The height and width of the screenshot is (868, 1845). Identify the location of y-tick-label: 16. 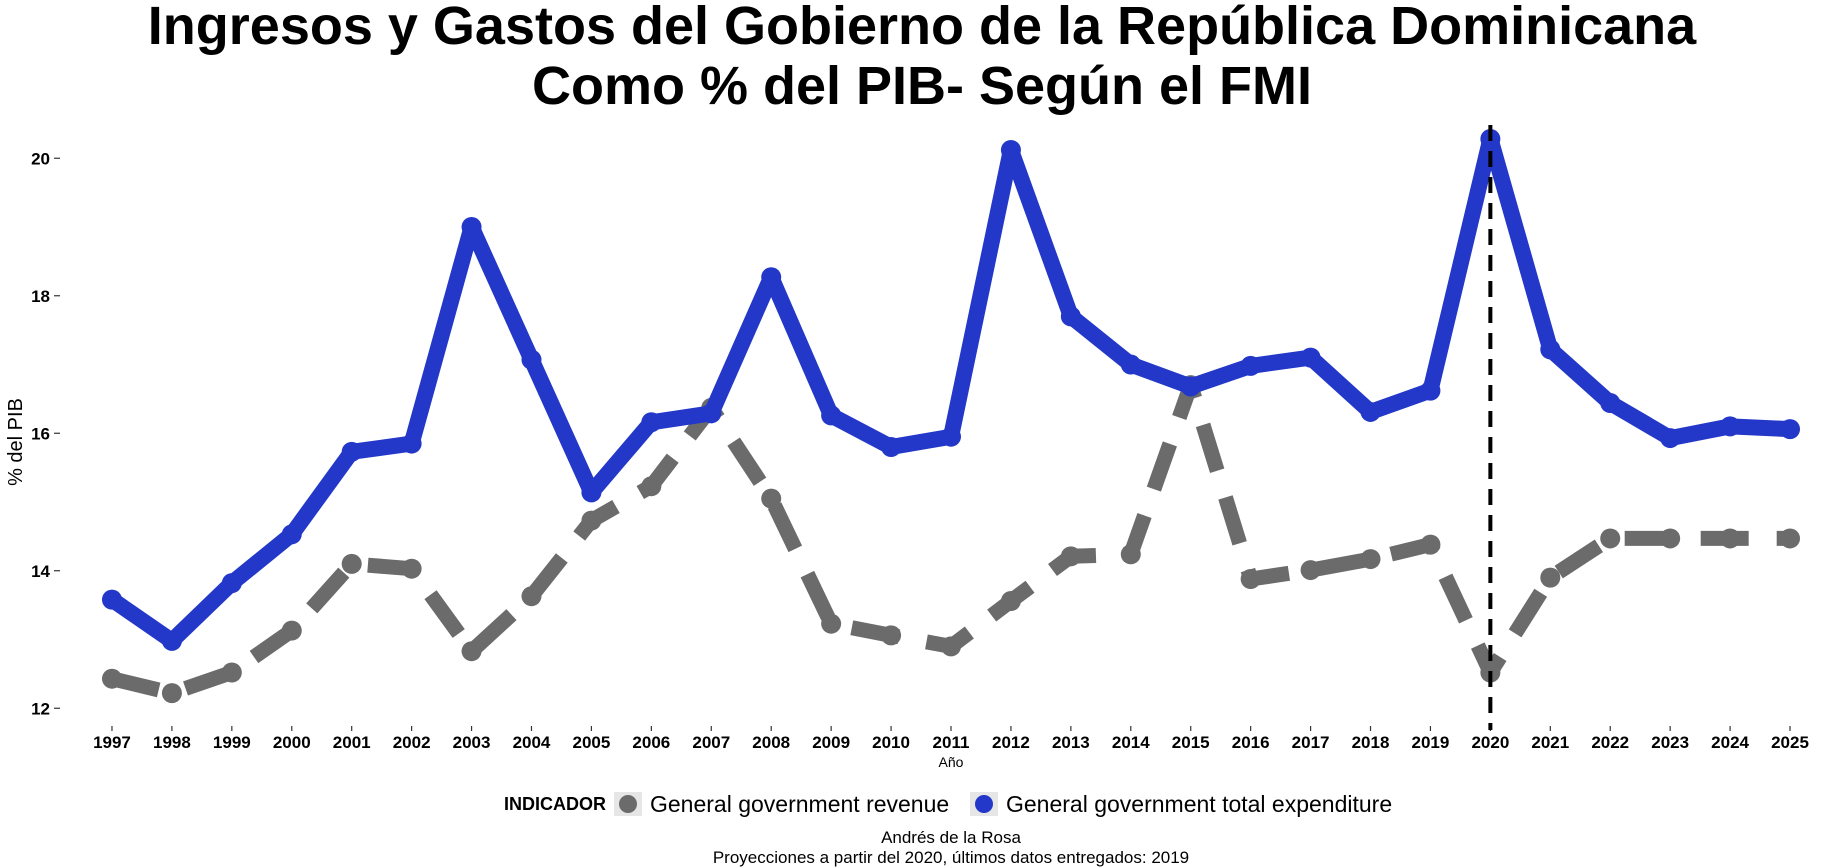
(40, 433).